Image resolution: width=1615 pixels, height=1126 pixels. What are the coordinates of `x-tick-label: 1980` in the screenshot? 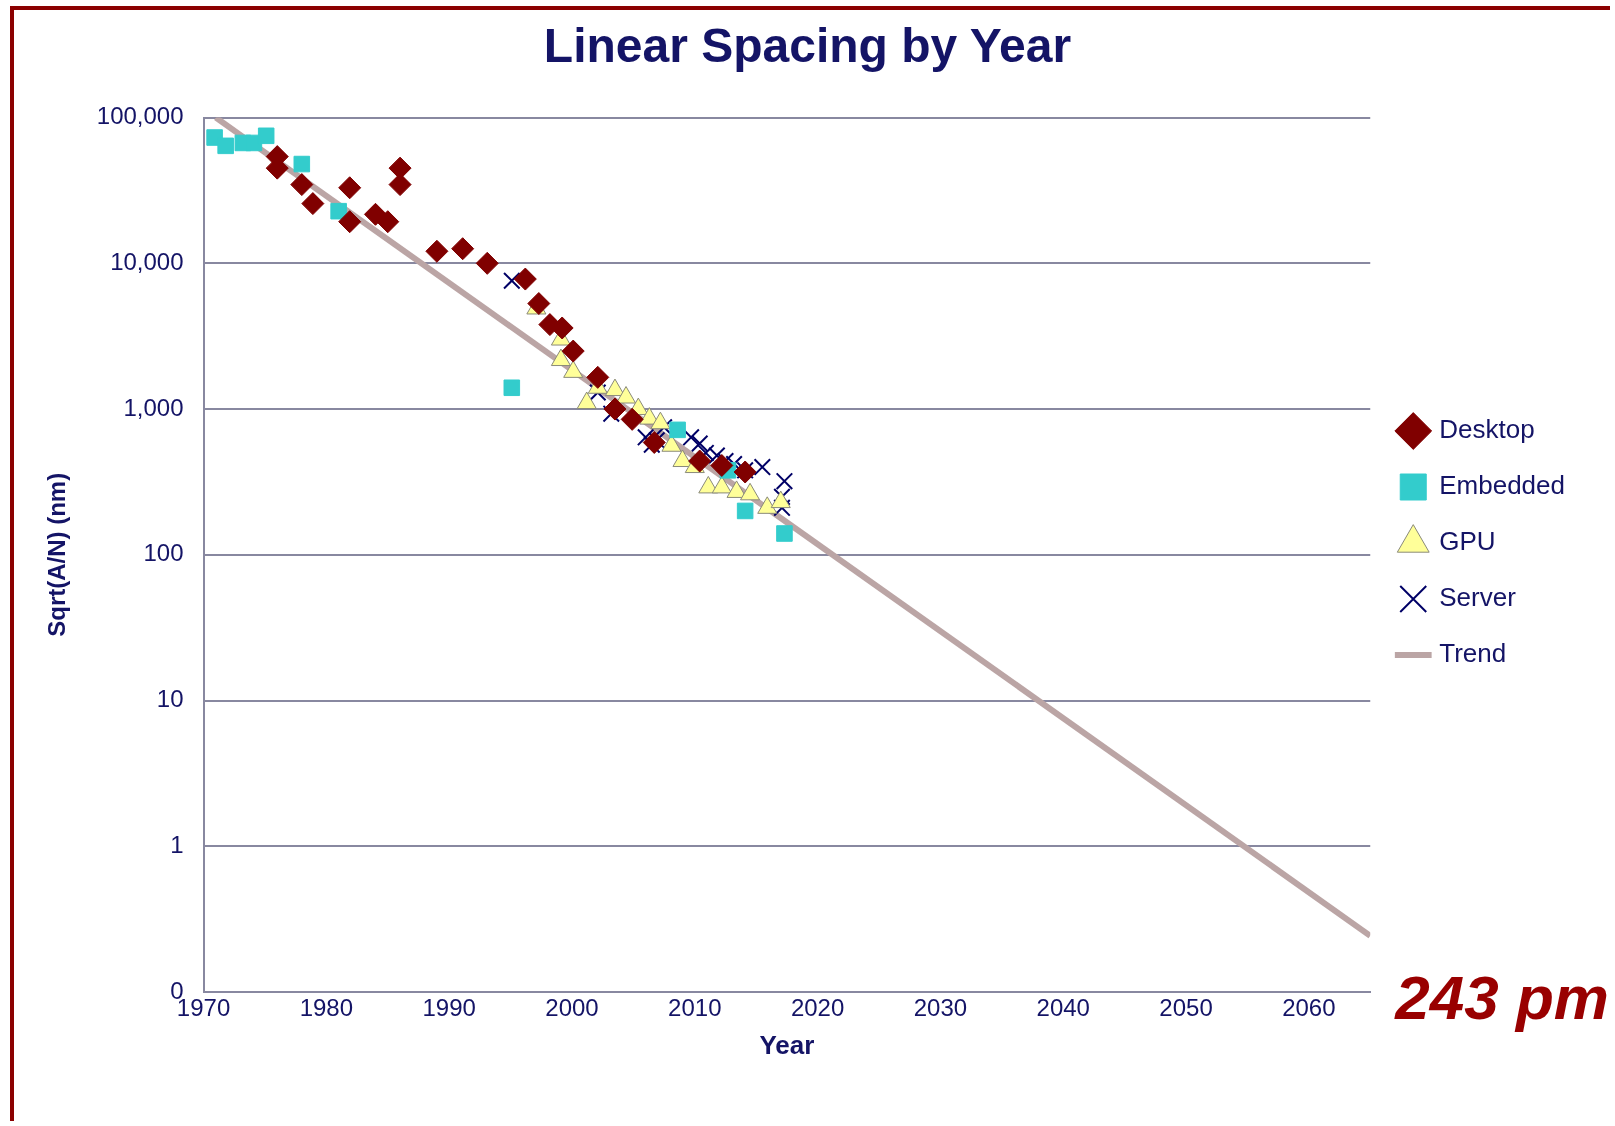 It's located at (326, 1008).